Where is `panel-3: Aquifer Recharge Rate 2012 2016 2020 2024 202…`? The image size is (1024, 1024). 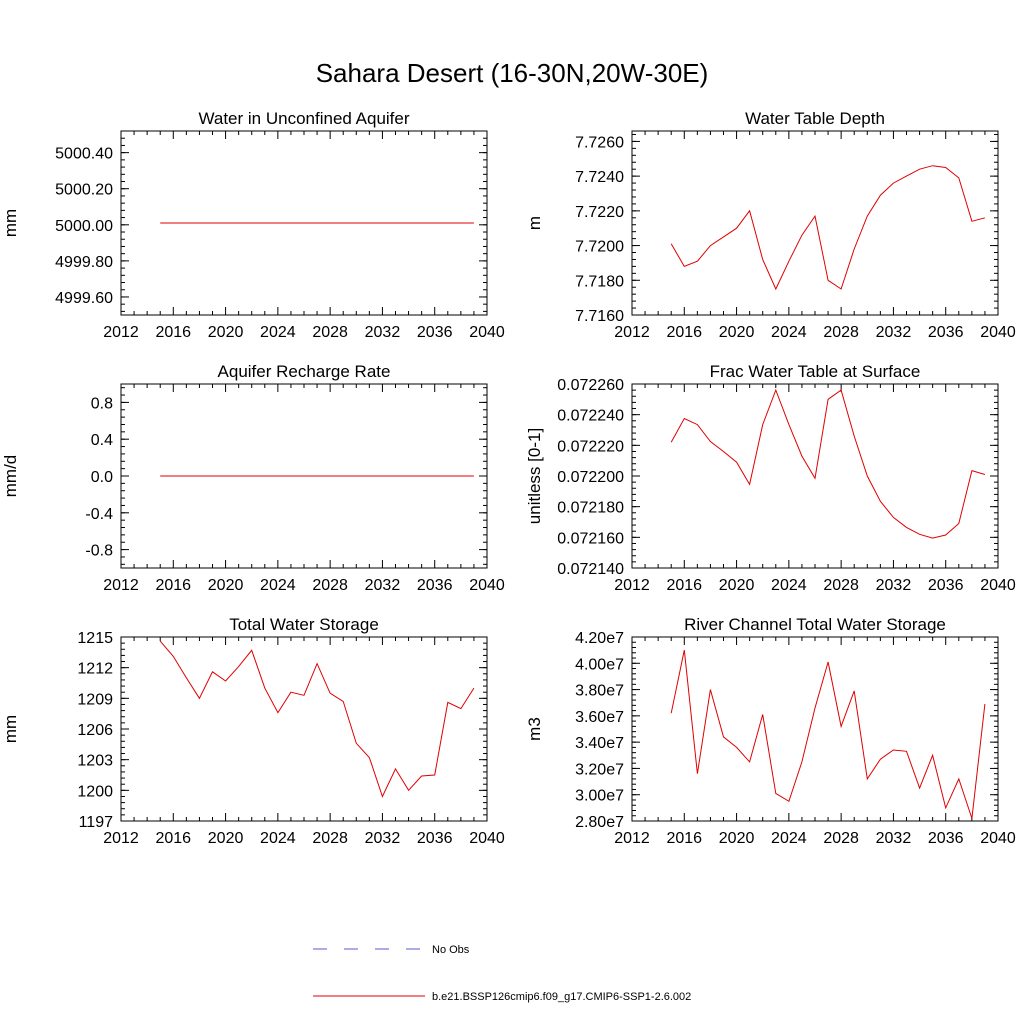 panel-3: Aquifer Recharge Rate 2012 2016 2020 2024 202… is located at coordinates (253, 478).